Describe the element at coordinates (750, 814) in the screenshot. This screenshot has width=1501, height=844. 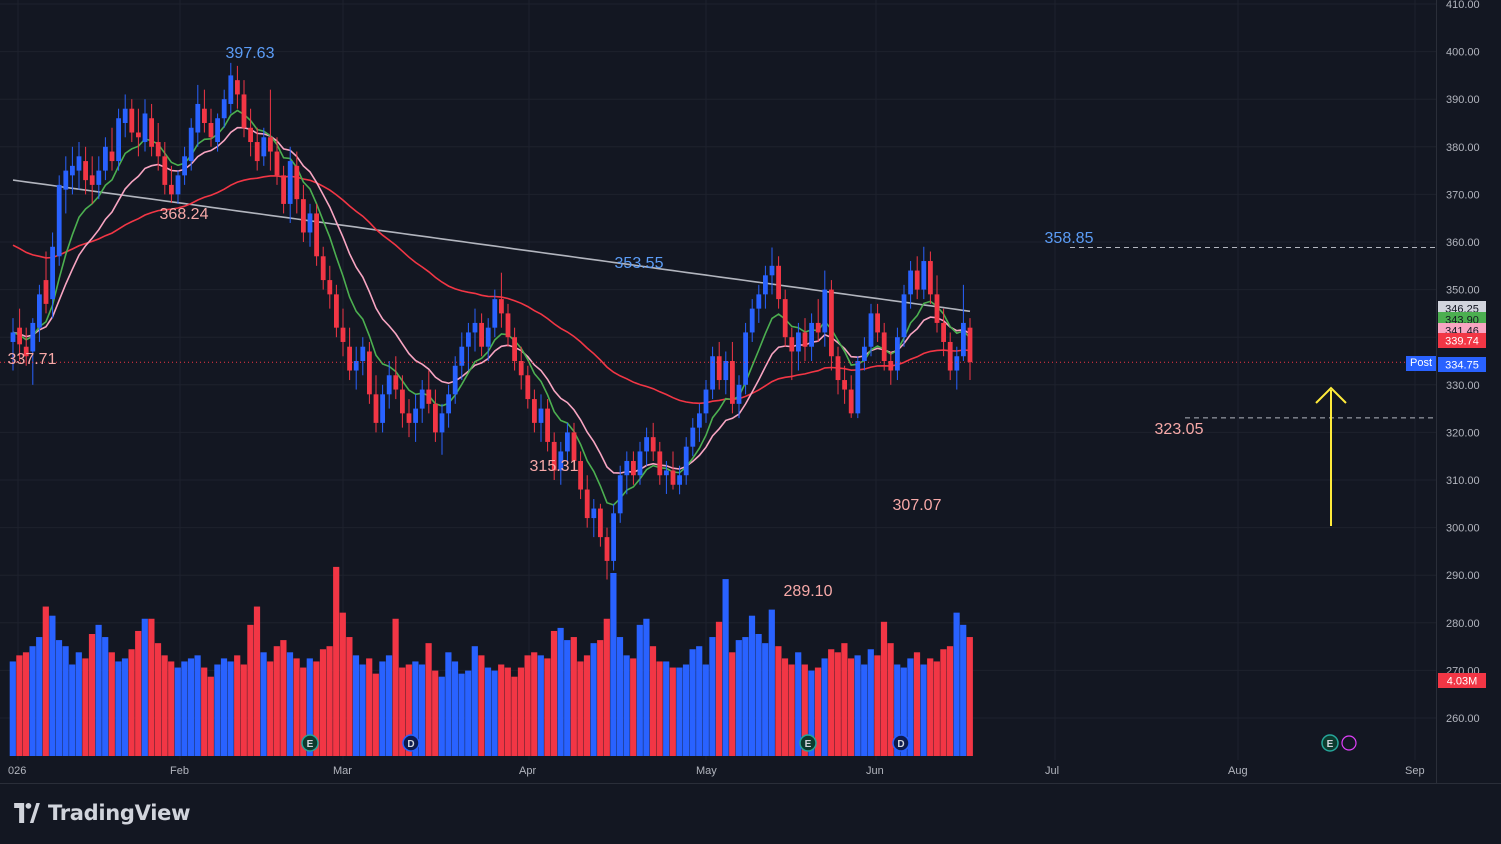
I see `footer` at that location.